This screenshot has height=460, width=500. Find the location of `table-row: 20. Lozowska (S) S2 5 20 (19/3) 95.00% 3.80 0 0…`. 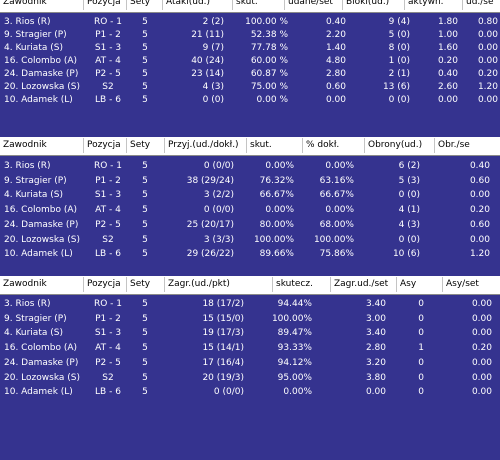

table-row: 20. Lozowska (S) S2 5 20 (19/3) 95.00% 3.80 0 0… is located at coordinates (250, 378).